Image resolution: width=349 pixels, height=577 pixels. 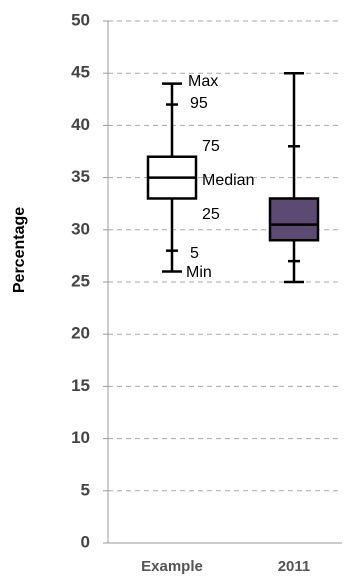 What do you see at coordinates (172, 566) in the screenshot?
I see `x-tick-label: Example` at bounding box center [172, 566].